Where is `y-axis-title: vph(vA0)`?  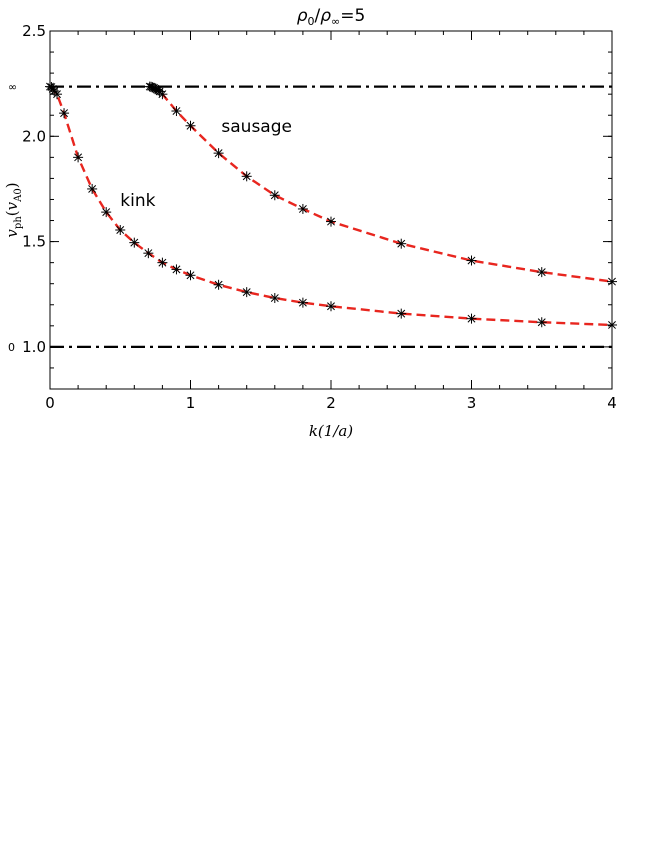 y-axis-title: vph(vA0) is located at coordinates (13, 209).